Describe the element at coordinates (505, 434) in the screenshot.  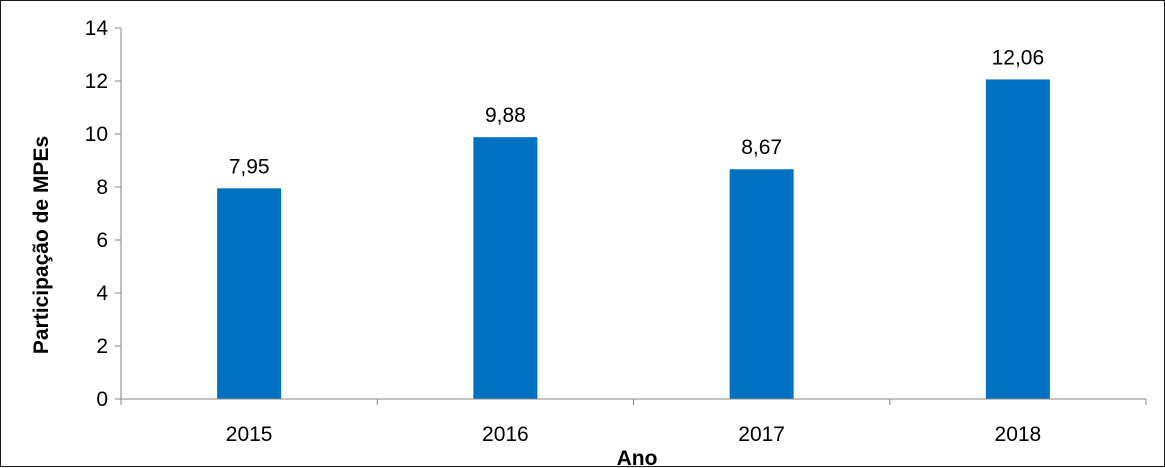
I see `x-tick-label-2016: 2016` at that location.